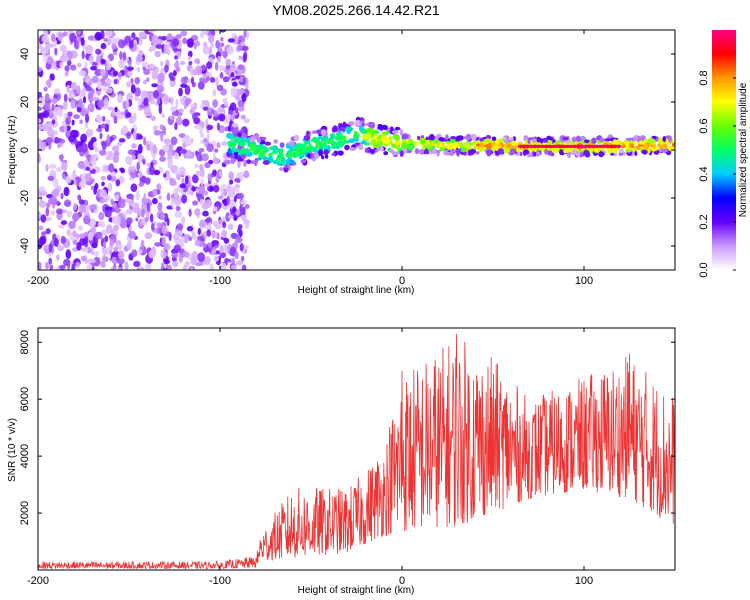 The image size is (750, 600). What do you see at coordinates (717, 174) in the screenshot?
I see `colorbar-ticks: 0.0 0.2 0.4 0.6 0.8` at bounding box center [717, 174].